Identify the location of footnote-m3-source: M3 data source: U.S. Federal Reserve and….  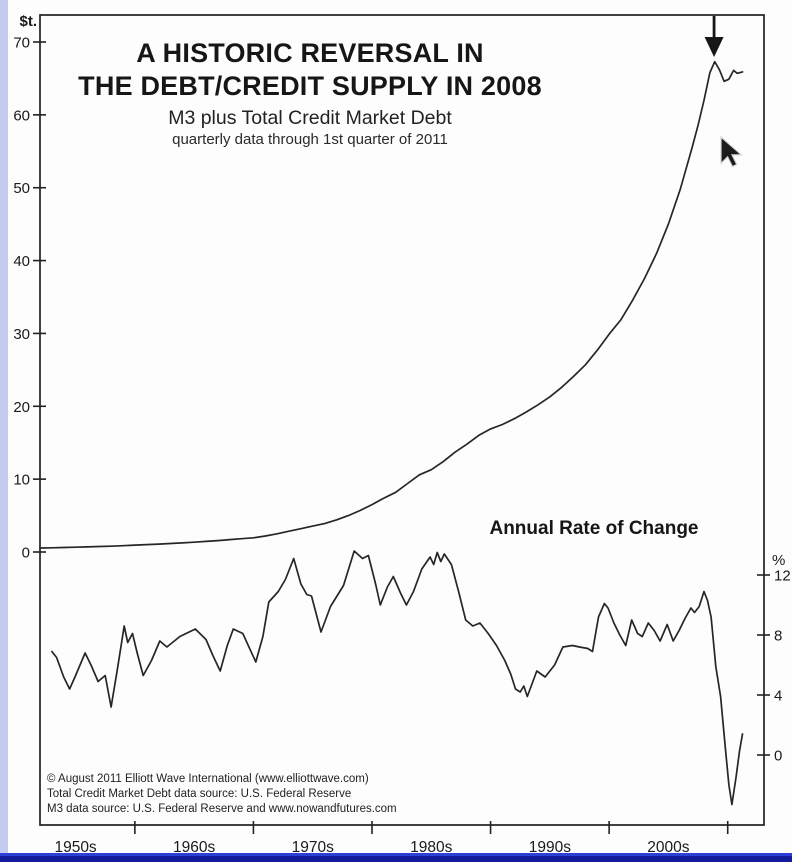
(222, 809).